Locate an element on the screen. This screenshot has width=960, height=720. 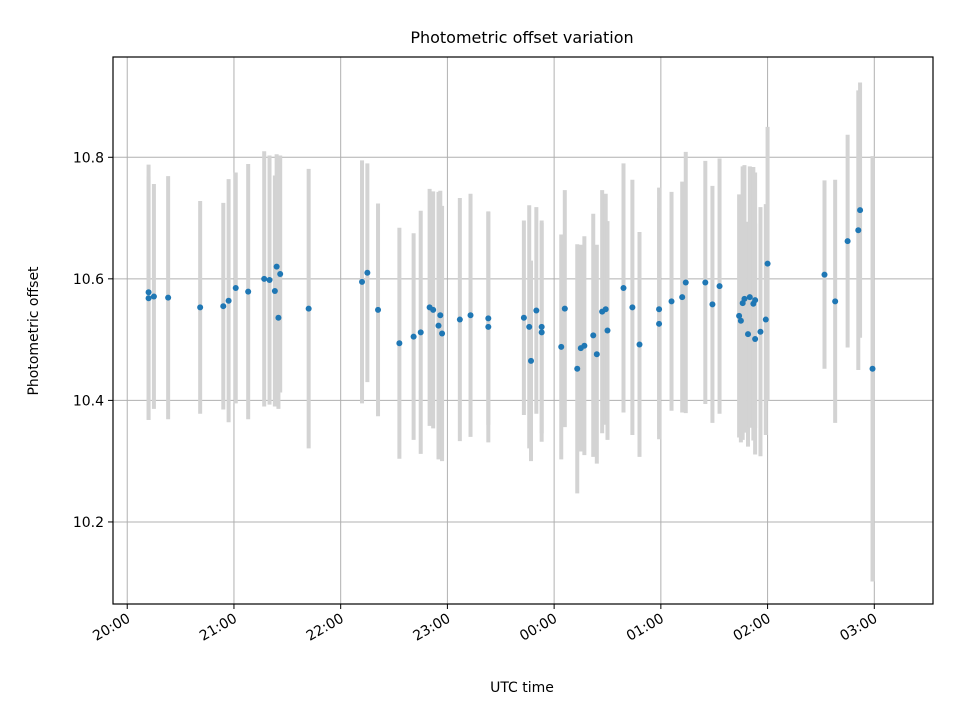
y-tick-label: 10.8 is located at coordinates (88, 158).